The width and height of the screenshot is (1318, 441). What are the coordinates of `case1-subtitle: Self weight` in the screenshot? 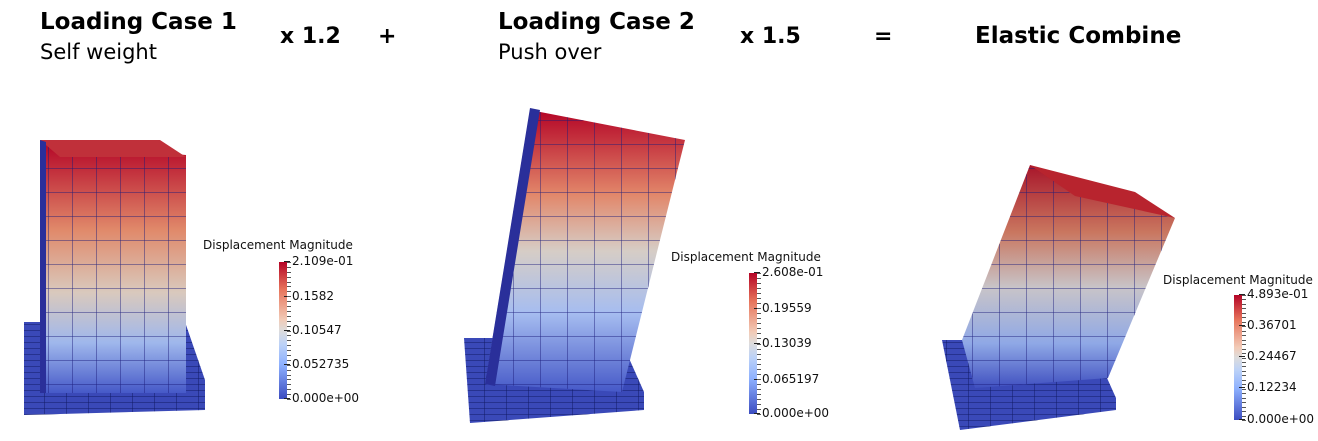 It's located at (98, 52).